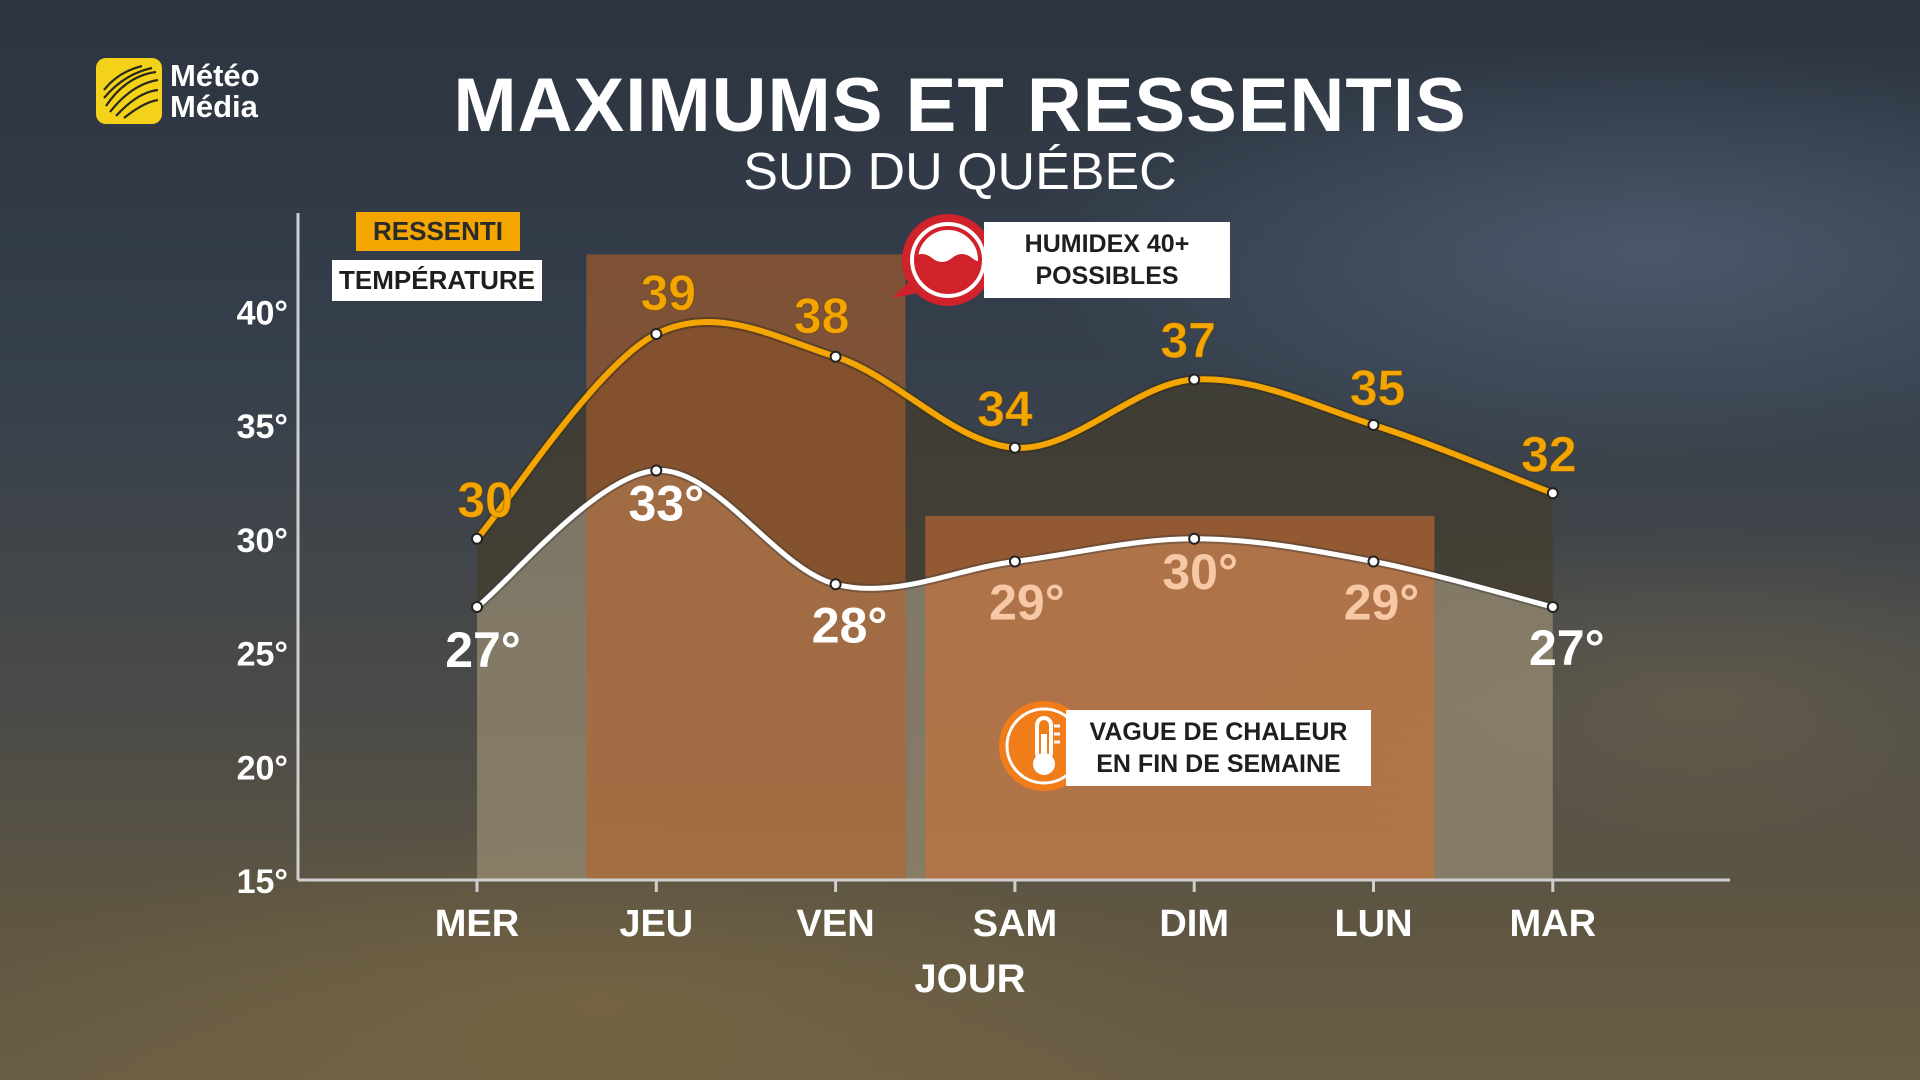  Describe the element at coordinates (836, 924) in the screenshot. I see `x-tick-label: VEN` at that location.